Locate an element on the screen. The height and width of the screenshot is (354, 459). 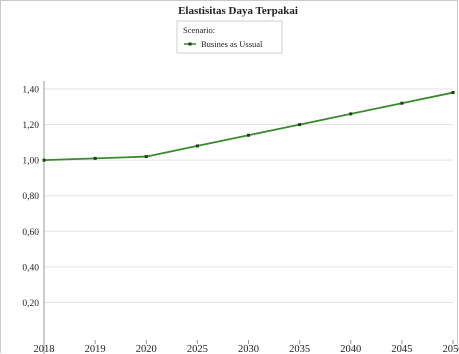
x-tick-label: 2019 is located at coordinates (95, 349).